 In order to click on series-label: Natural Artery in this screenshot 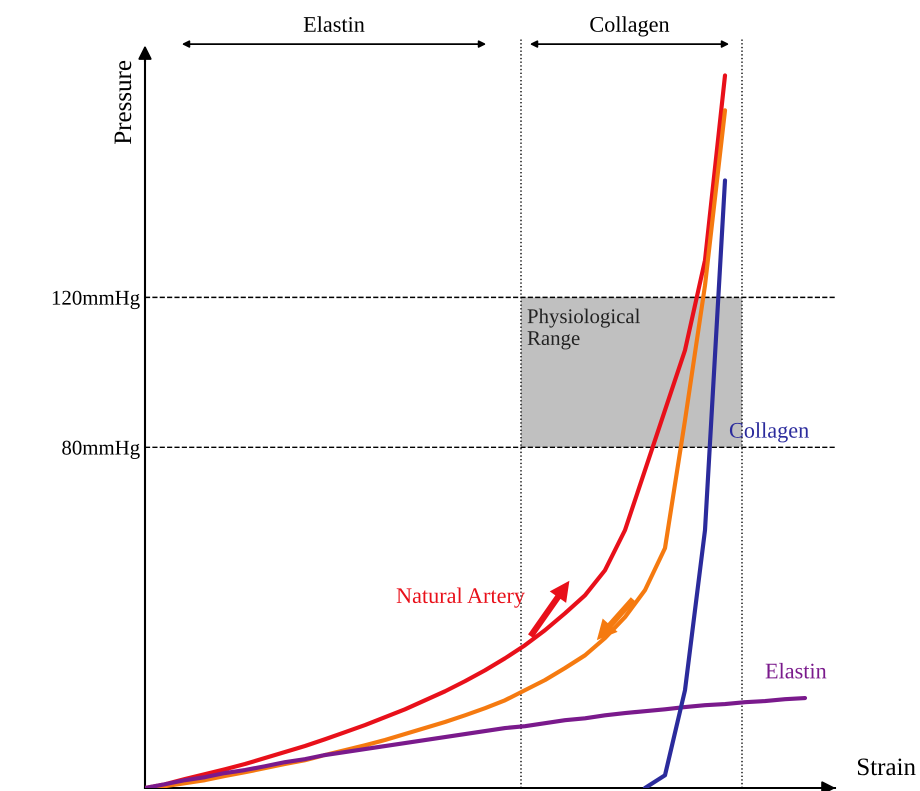, I will do `click(460, 598)`.